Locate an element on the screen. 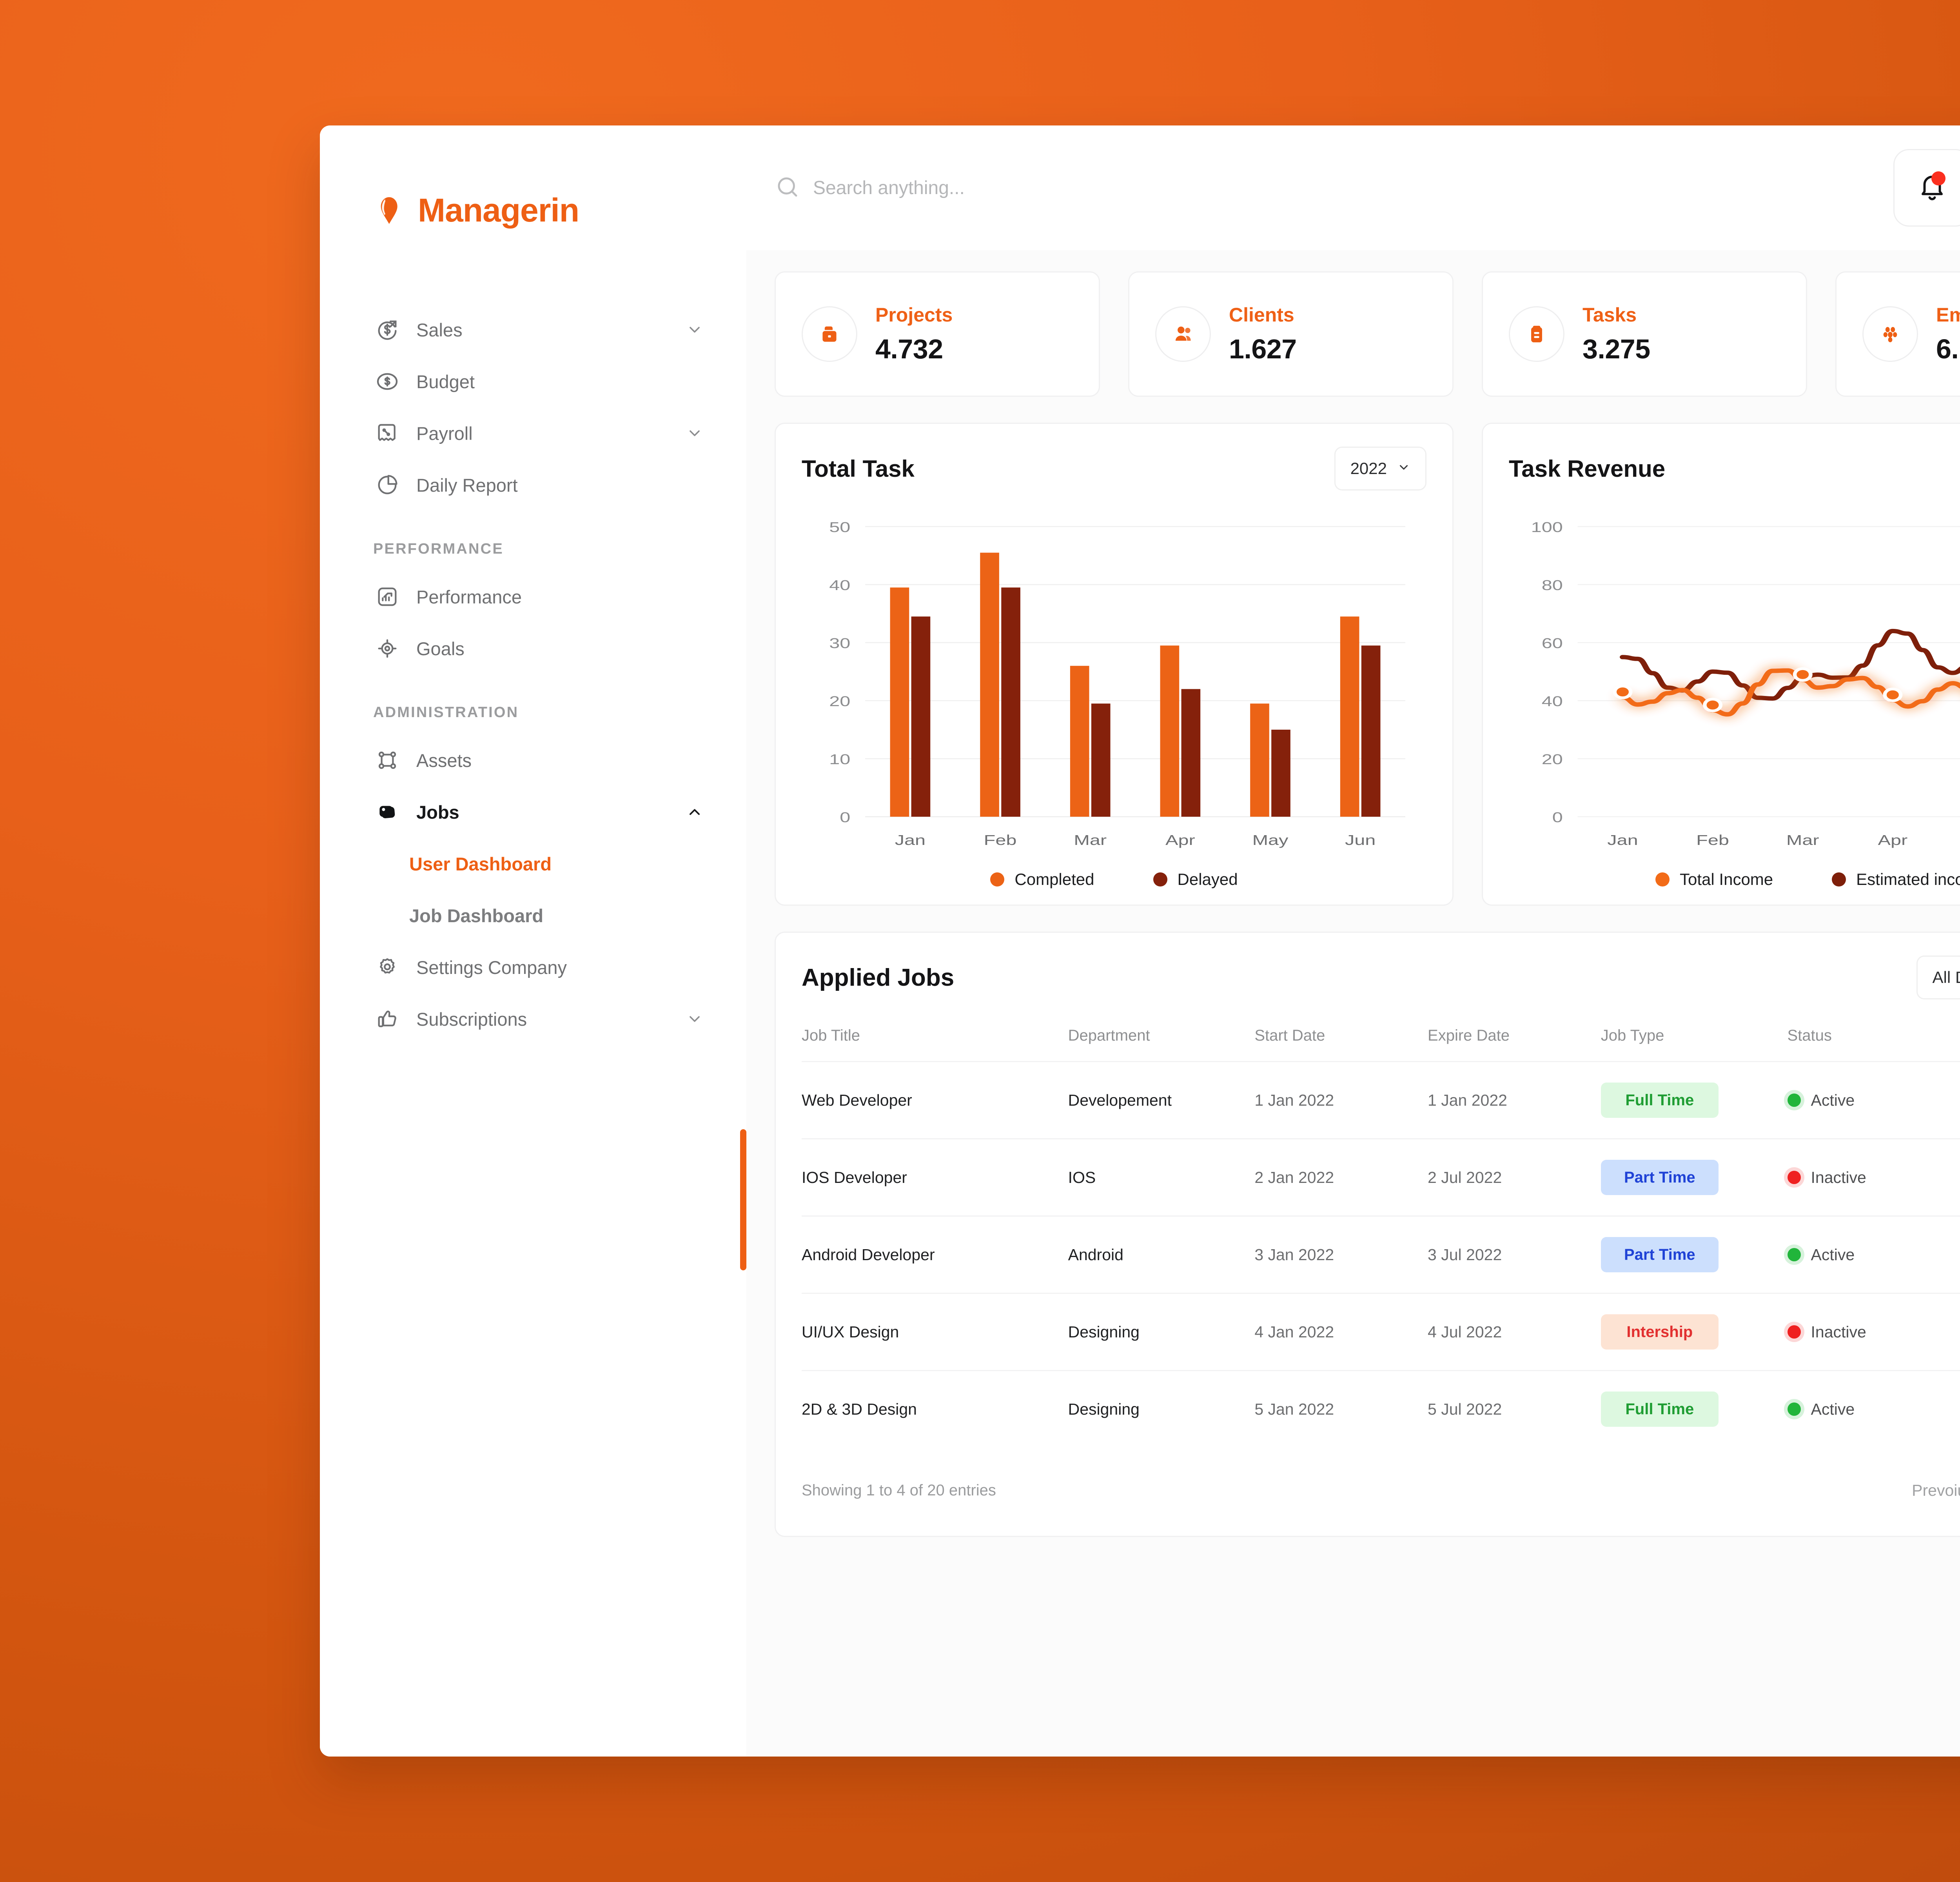 This screenshot has height=1882, width=1960. sidebar-item-sales: Sales is located at coordinates (533, 330).